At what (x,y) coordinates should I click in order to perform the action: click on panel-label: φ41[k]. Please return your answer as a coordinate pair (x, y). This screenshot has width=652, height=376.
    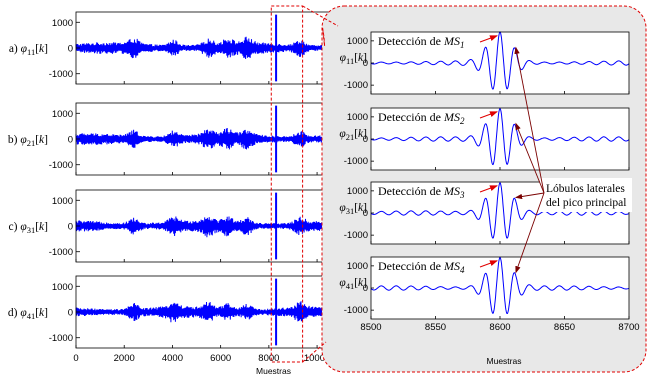
    Looking at the image, I should click on (353, 284).